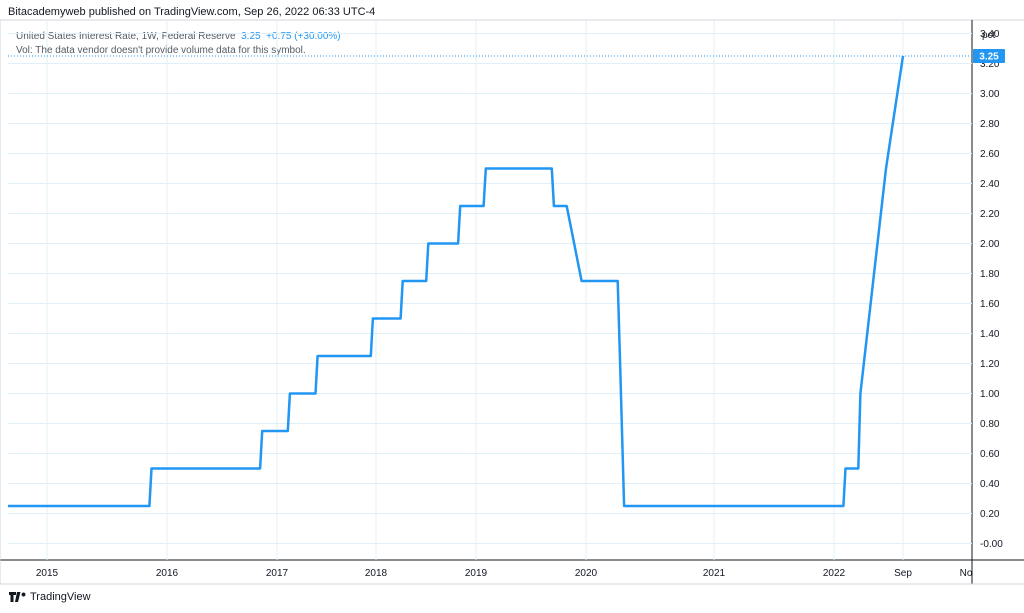 Image resolution: width=1024 pixels, height=613 pixels. I want to click on y-tick-label: 2.20, so click(990, 214).